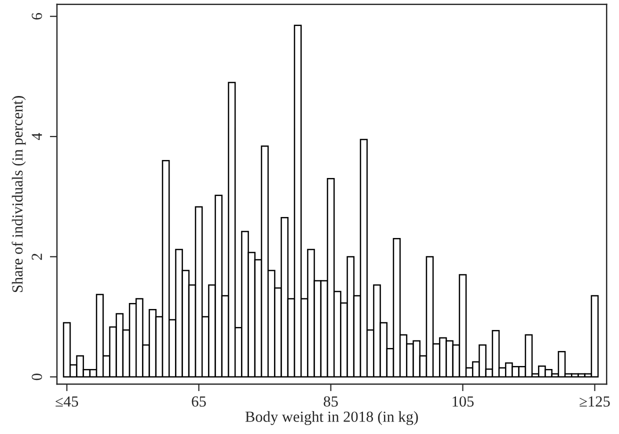 This screenshot has height=434, width=619. Describe the element at coordinates (67, 401) in the screenshot. I see `x-tick-label: ≤45` at that location.